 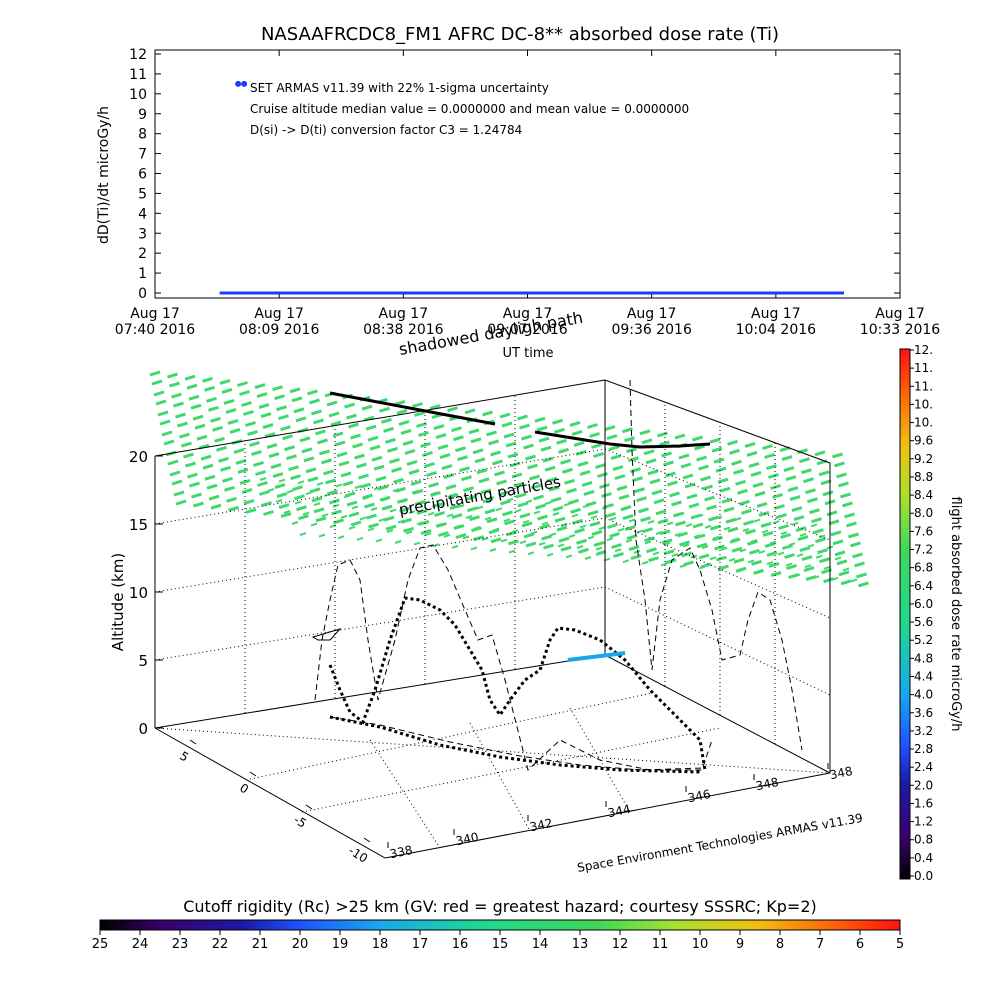 I want to click on dose-tick-label: 5.2, so click(x=923, y=640).